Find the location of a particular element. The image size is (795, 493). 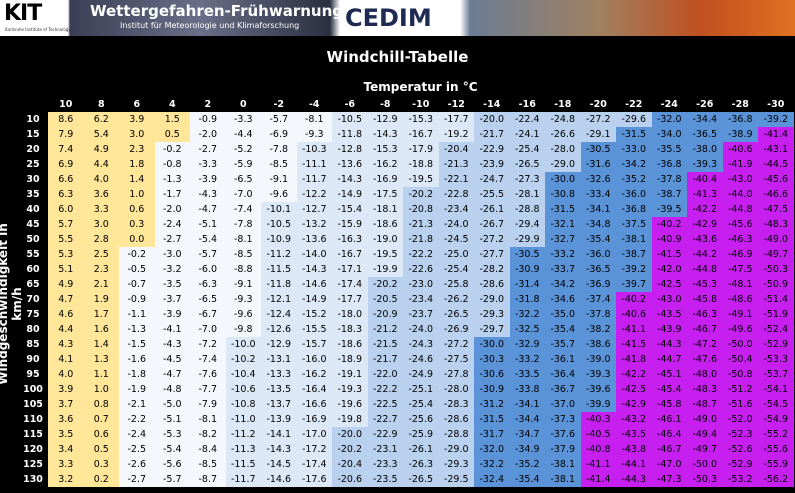

cell: -45.6 is located at coordinates (740, 224).